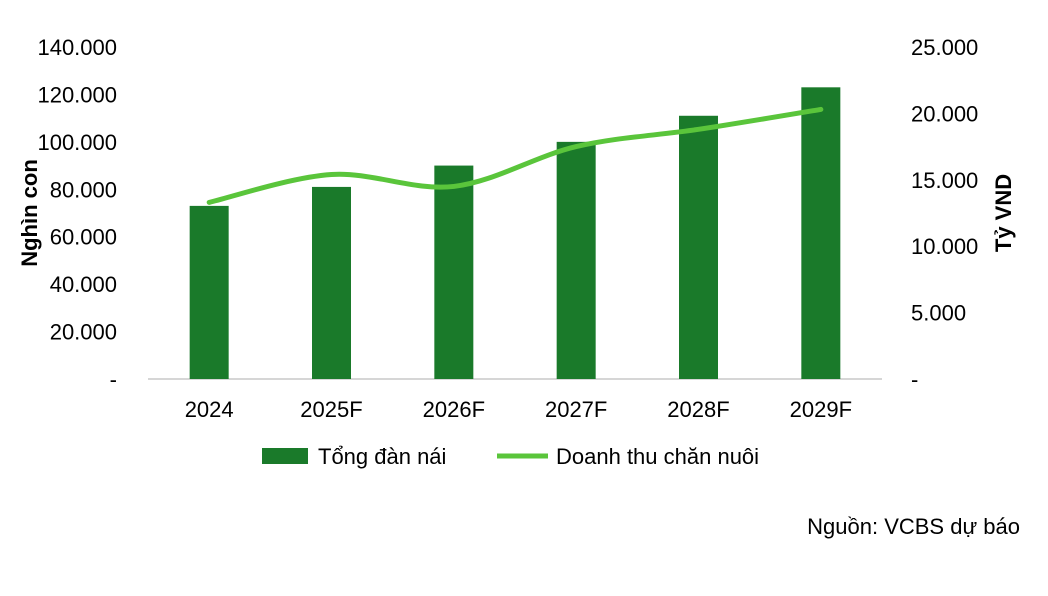 Image resolution: width=1048 pixels, height=596 pixels. Describe the element at coordinates (576, 409) in the screenshot. I see `x-tick-label: 2027F` at that location.